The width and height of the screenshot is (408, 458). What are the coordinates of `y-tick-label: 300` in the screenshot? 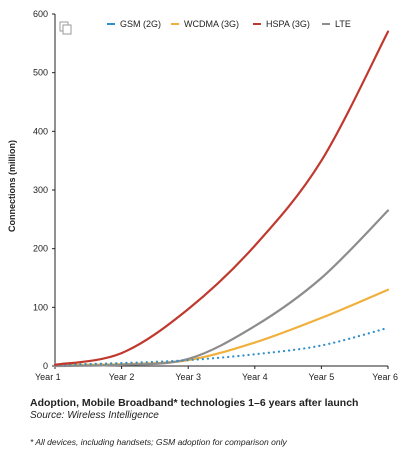 It's located at (40, 190).